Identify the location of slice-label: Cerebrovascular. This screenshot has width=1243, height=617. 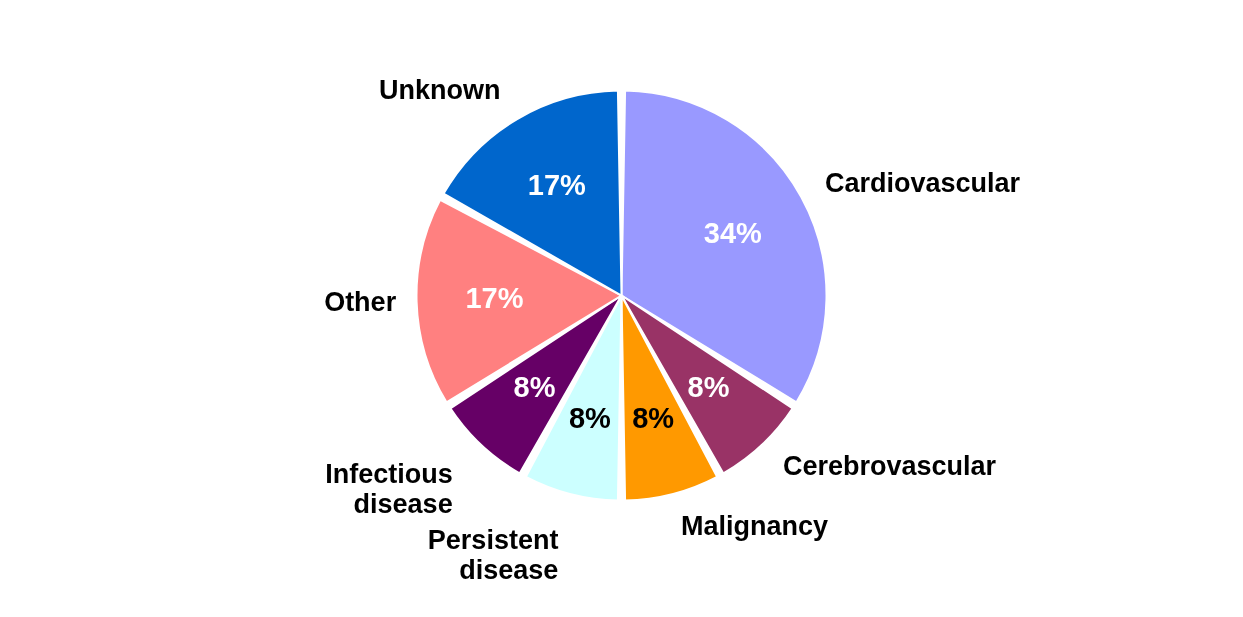
(889, 466).